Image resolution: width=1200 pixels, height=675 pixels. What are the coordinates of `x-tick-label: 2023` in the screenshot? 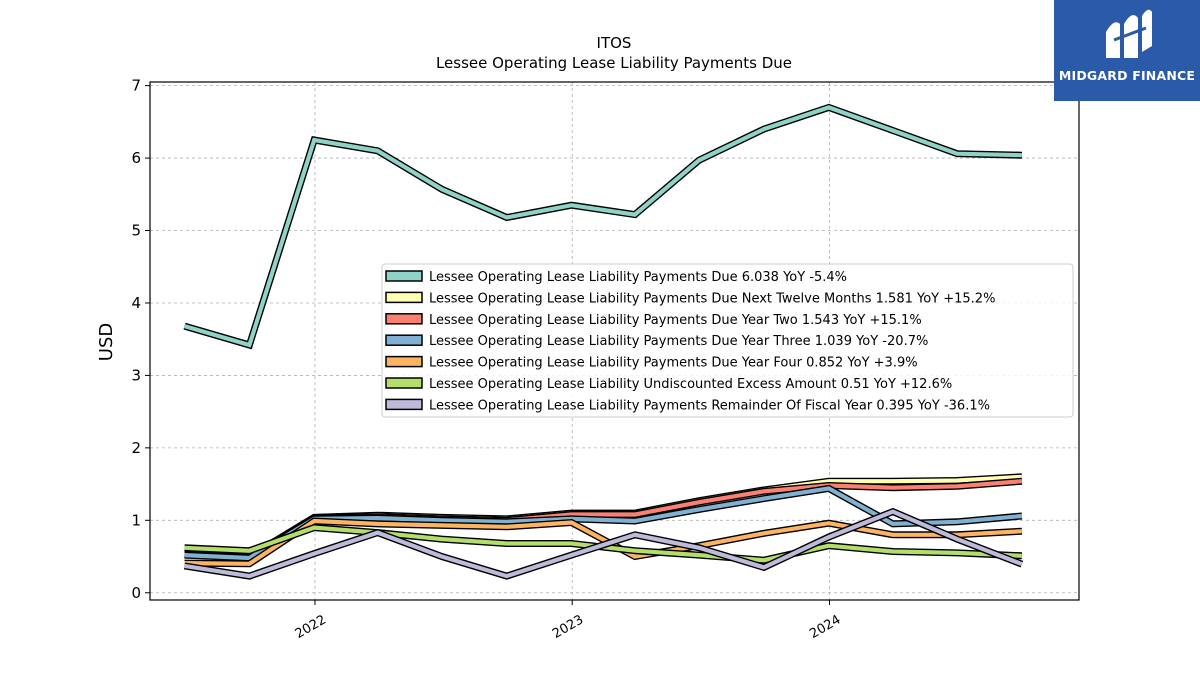 It's located at (568, 627).